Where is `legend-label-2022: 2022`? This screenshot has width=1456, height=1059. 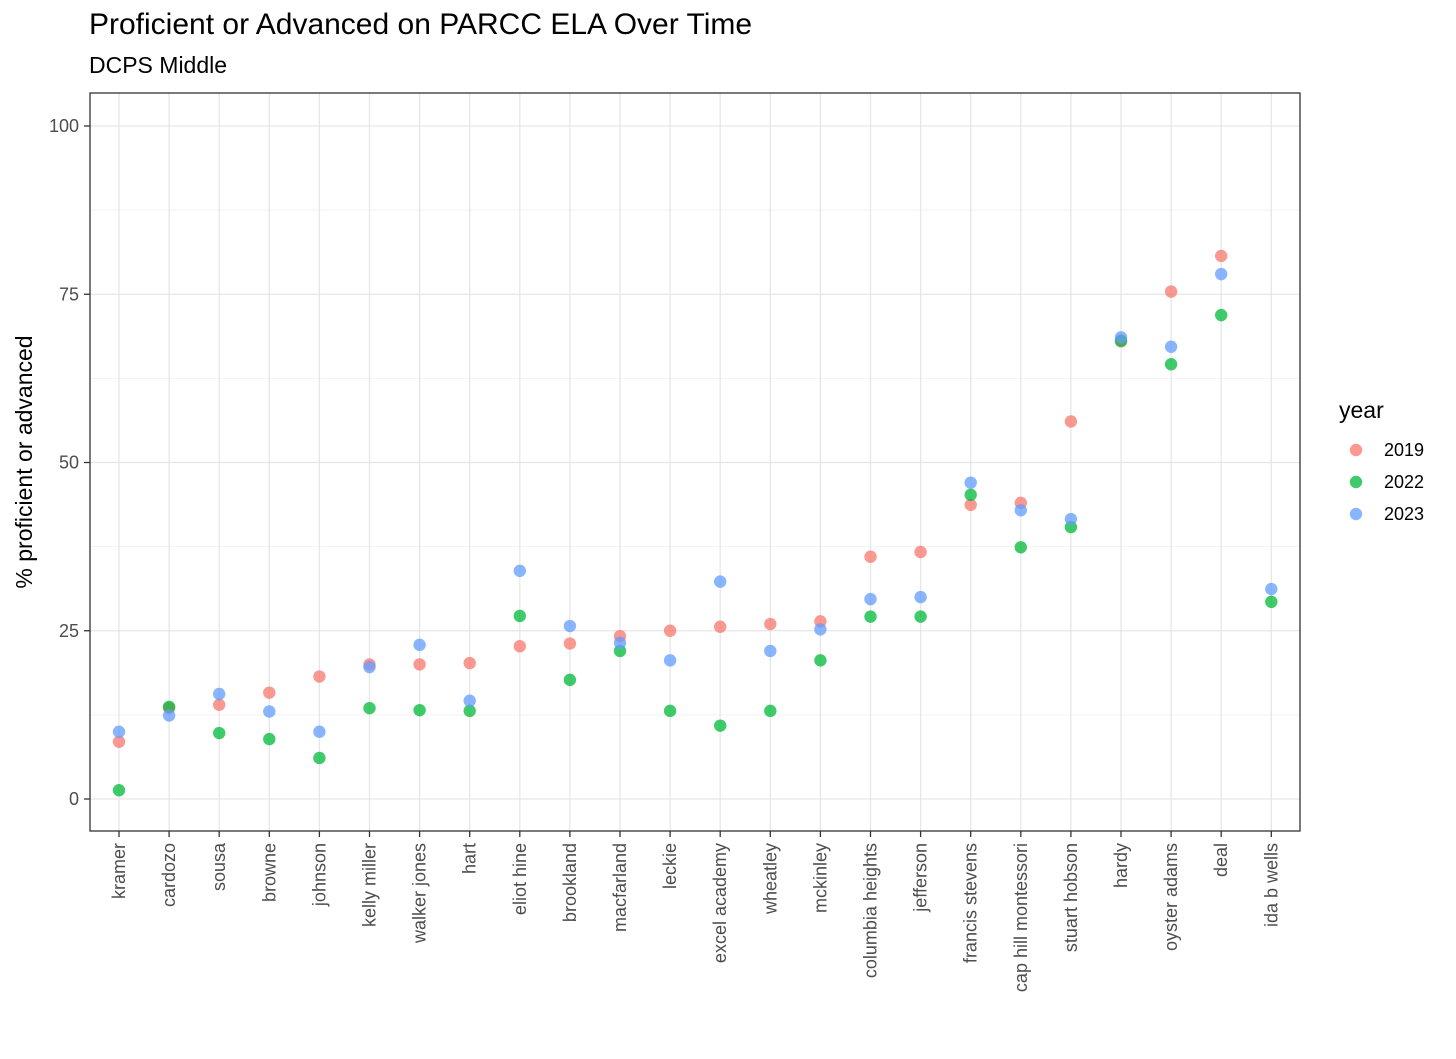
legend-label-2022: 2022 is located at coordinates (1404, 482).